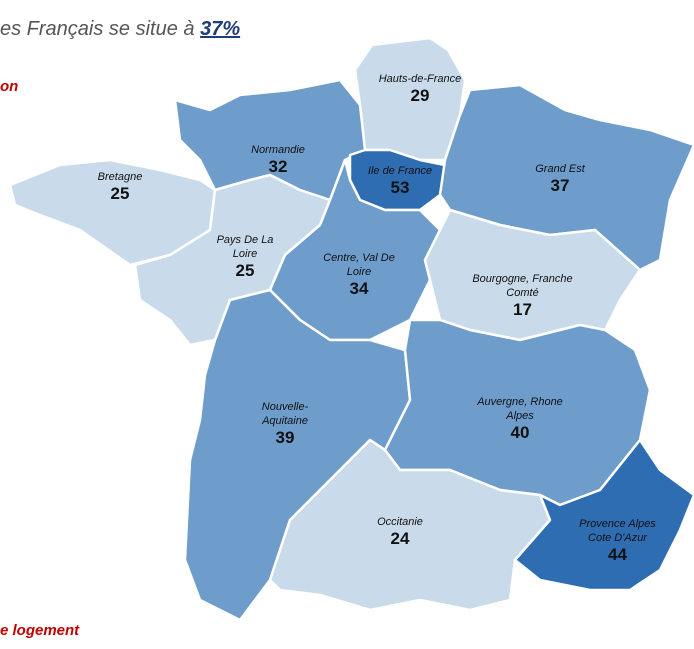 The image size is (694, 649). I want to click on region-name: Grand Est, so click(560, 169).